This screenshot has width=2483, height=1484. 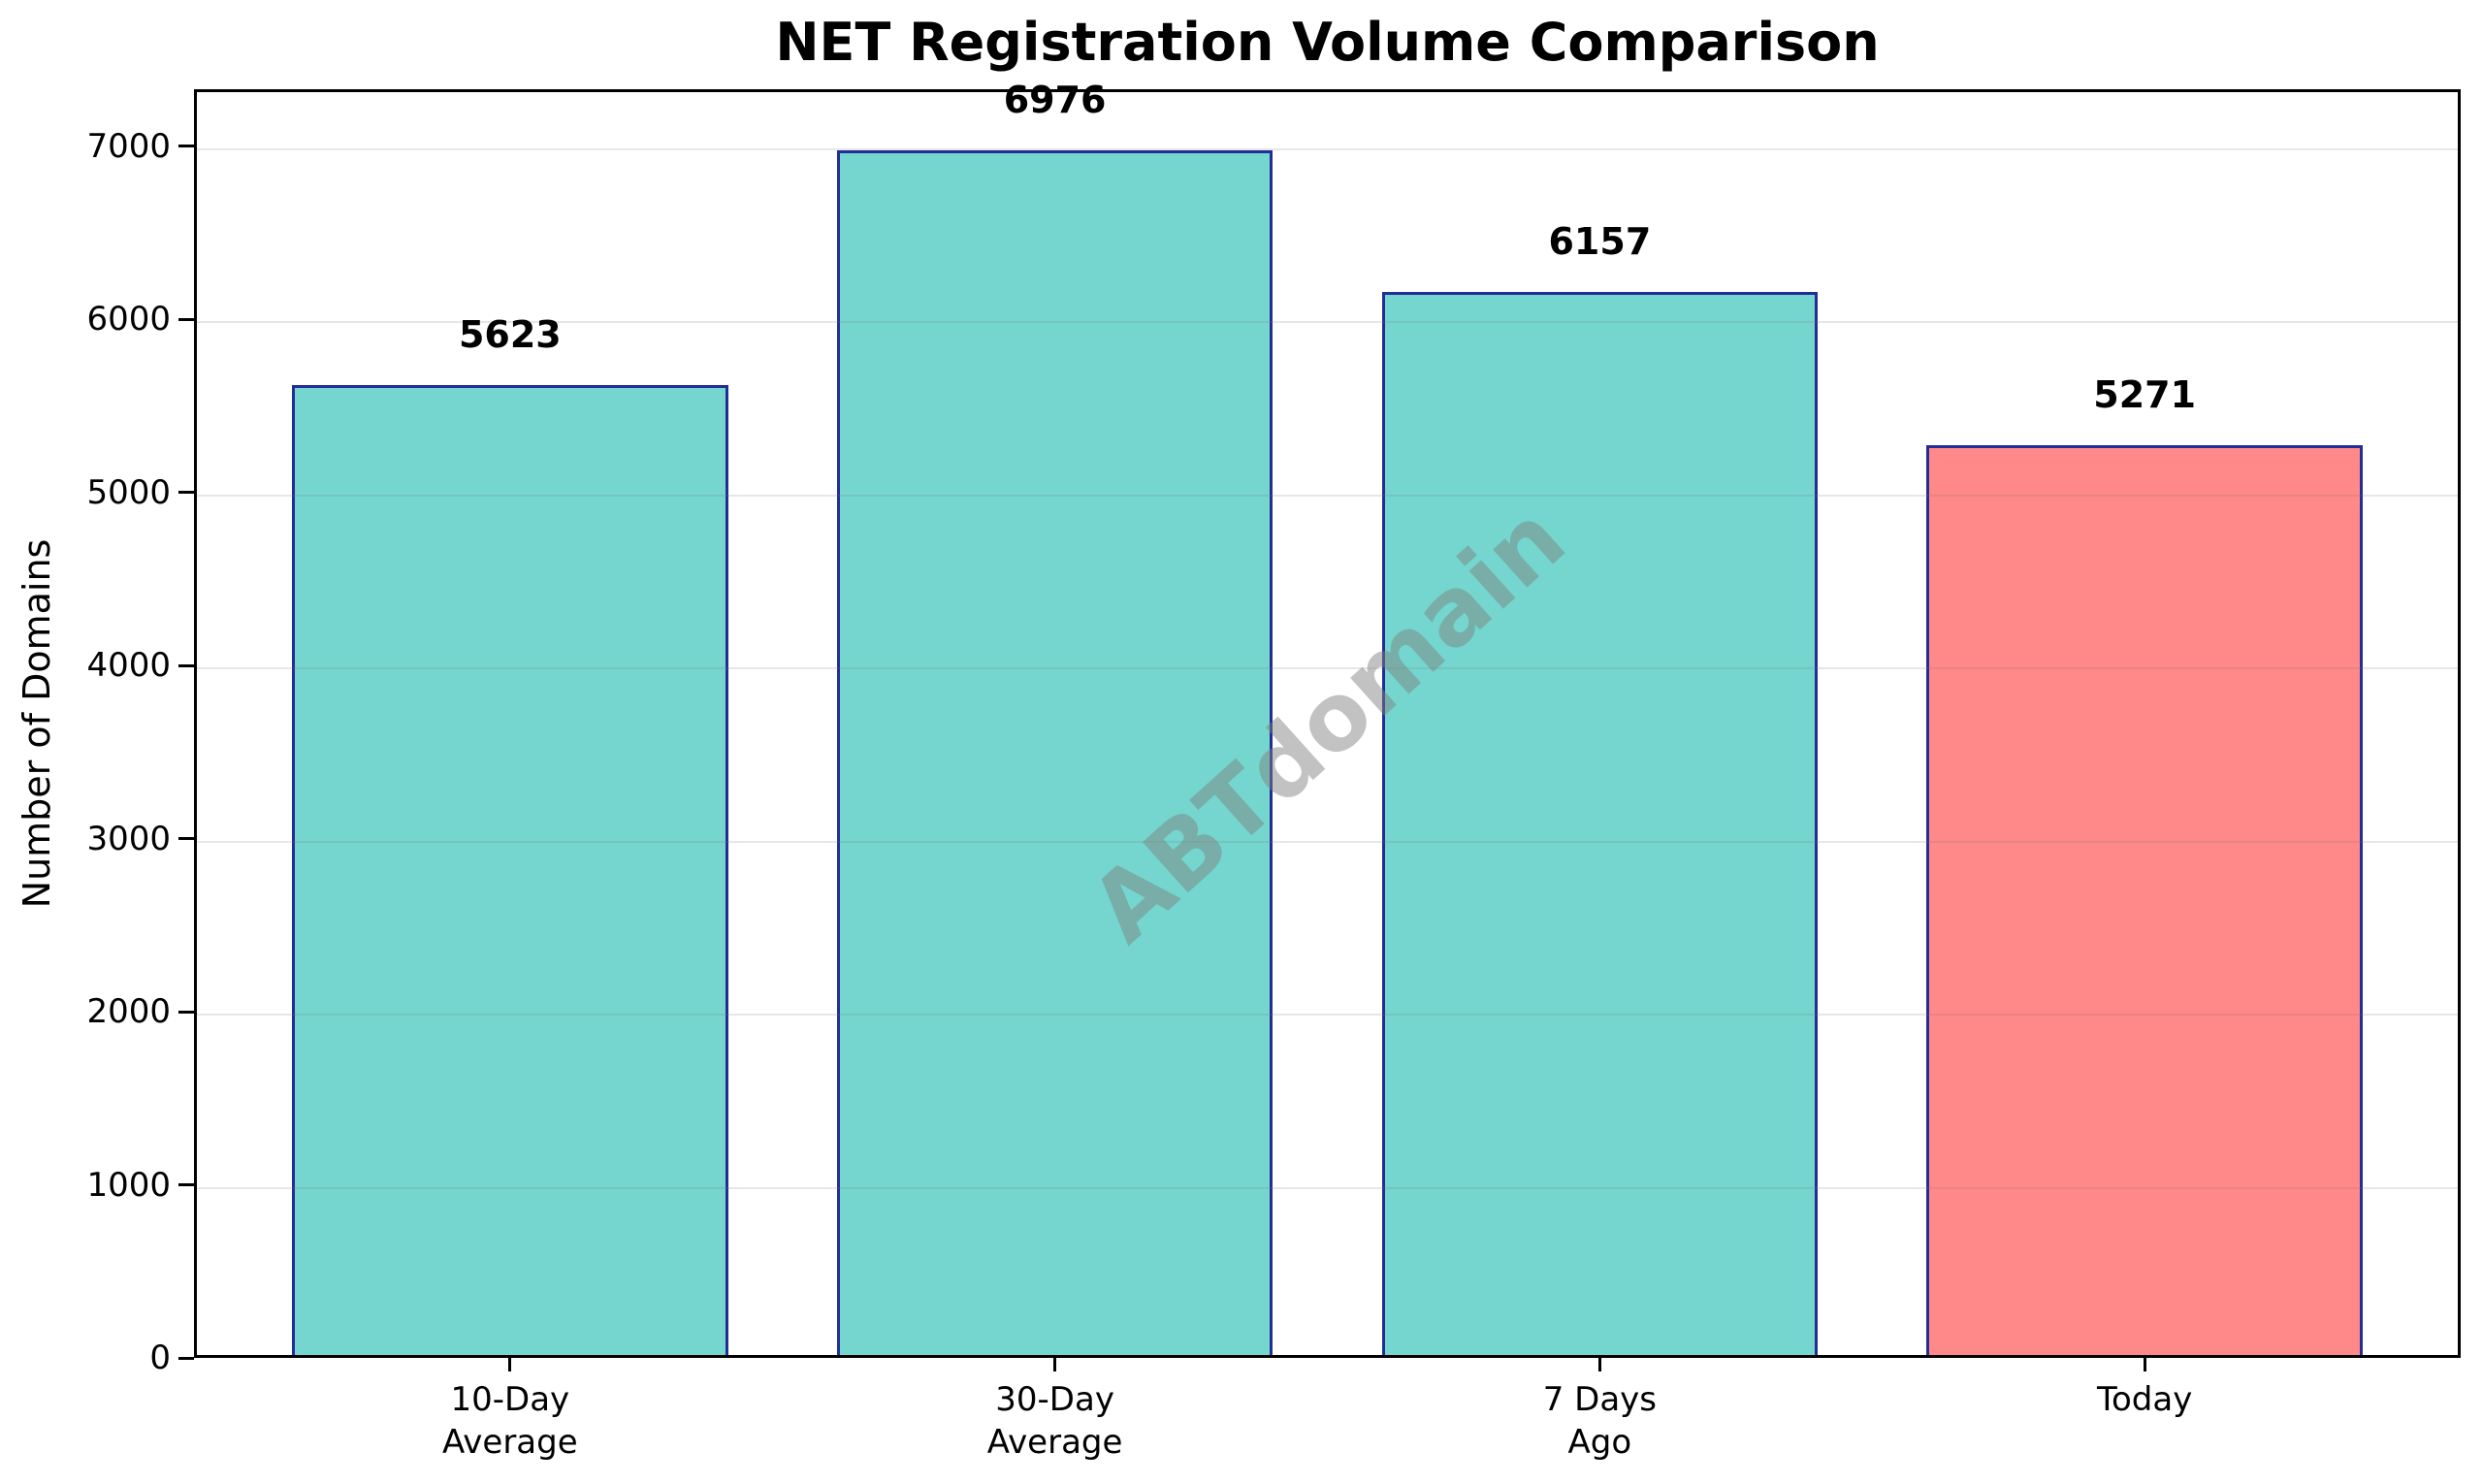 I want to click on bar-value-label: 6157, so click(x=1600, y=242).